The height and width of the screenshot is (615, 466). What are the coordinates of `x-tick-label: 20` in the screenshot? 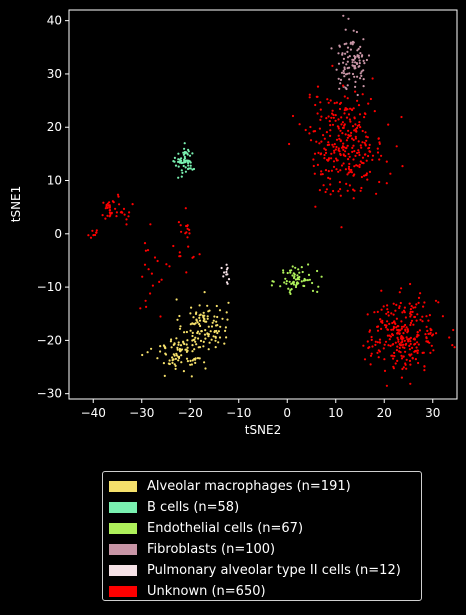 It's located at (384, 413).